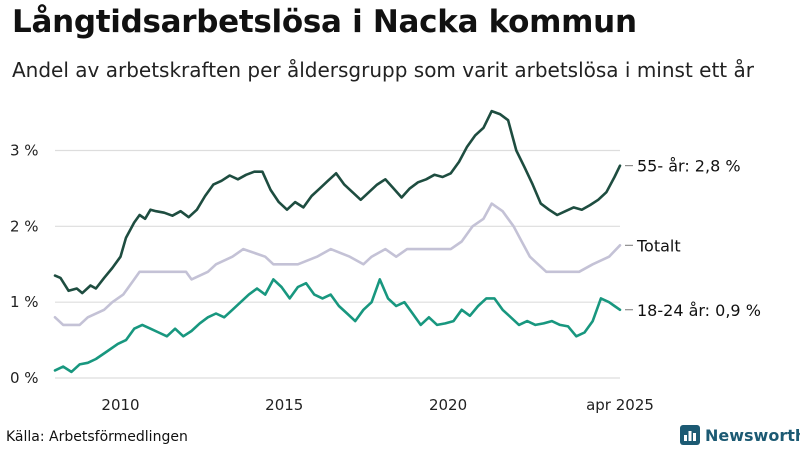  What do you see at coordinates (24, 378) in the screenshot?
I see `y-tick-label: 0 %` at bounding box center [24, 378].